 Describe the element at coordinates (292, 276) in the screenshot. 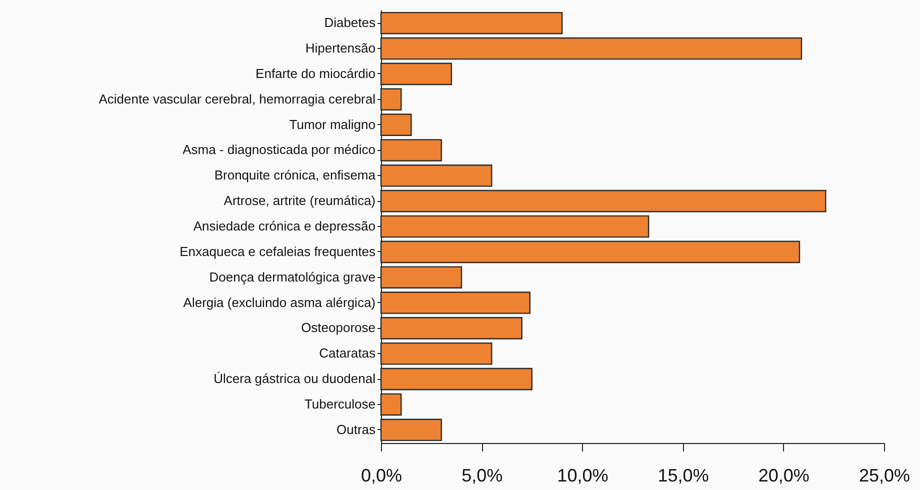

I see `y-tick-label: Doença dermatológica grave` at that location.